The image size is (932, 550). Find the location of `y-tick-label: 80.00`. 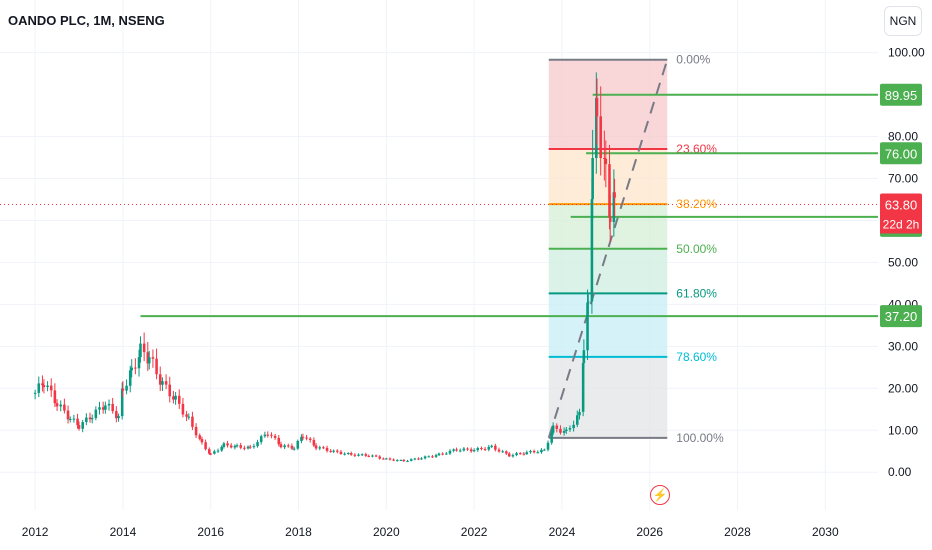

y-tick-label: 80.00 is located at coordinates (903, 137).